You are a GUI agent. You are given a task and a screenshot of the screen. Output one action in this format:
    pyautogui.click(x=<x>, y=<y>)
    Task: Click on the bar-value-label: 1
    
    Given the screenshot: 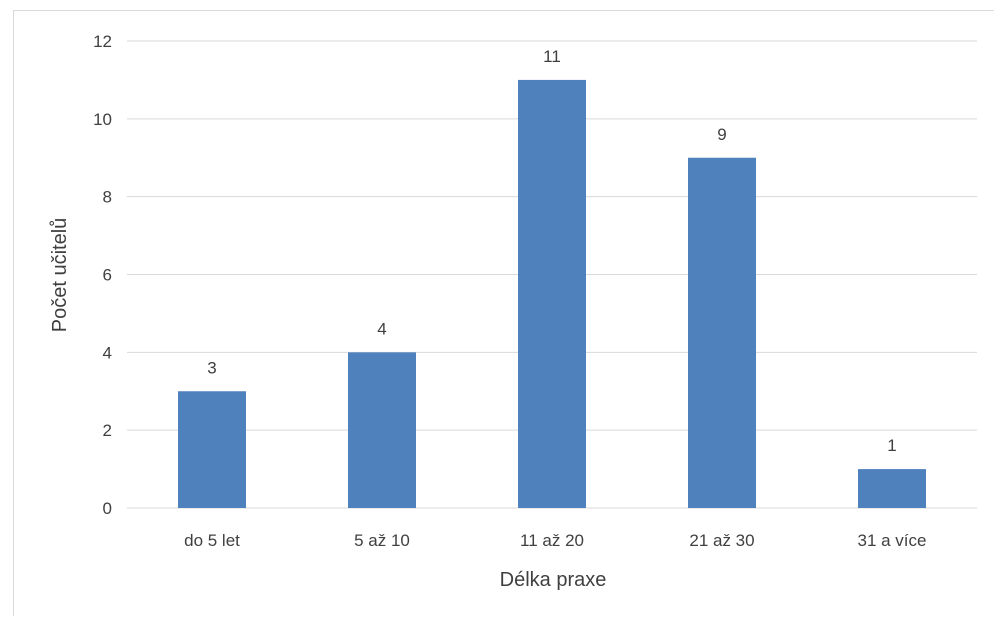 What is the action you would take?
    pyautogui.click(x=891, y=445)
    